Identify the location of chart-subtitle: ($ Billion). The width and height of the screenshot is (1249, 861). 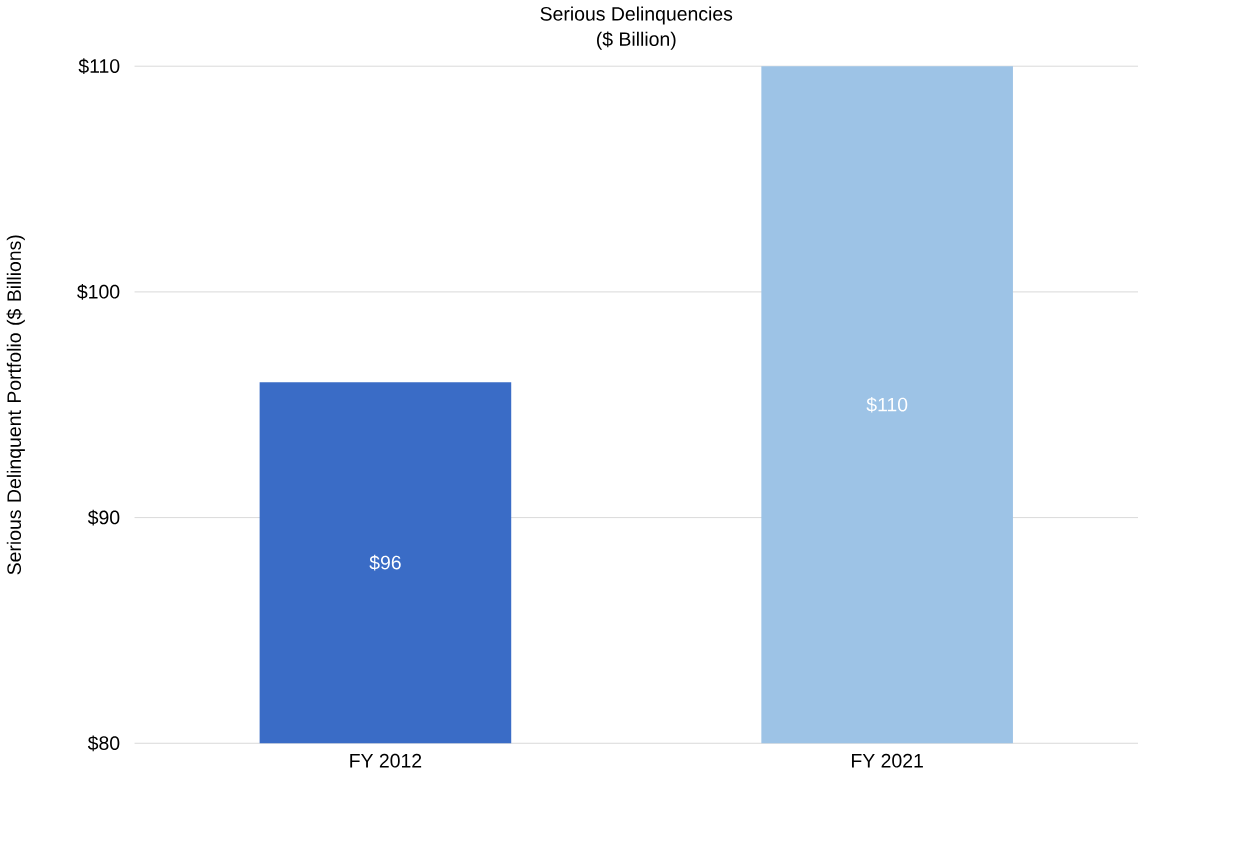
(636, 40).